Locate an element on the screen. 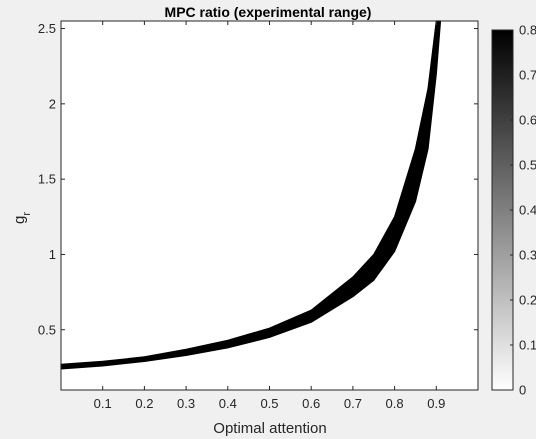 This screenshot has height=439, width=536. y-tick-label: 2 is located at coordinates (52, 103).